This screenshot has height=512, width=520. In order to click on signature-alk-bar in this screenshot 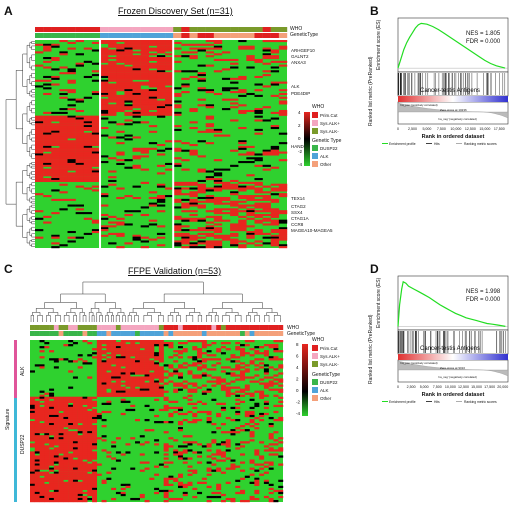, I will do `click(15, 369)`.